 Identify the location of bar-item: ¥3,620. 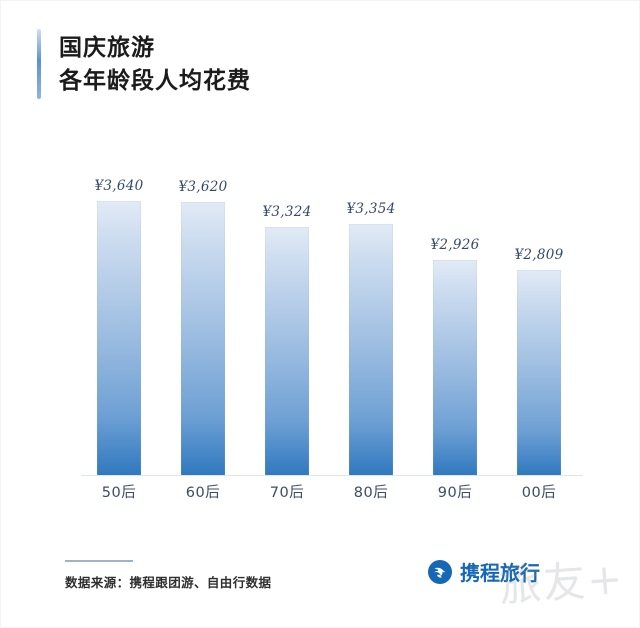
(203, 313).